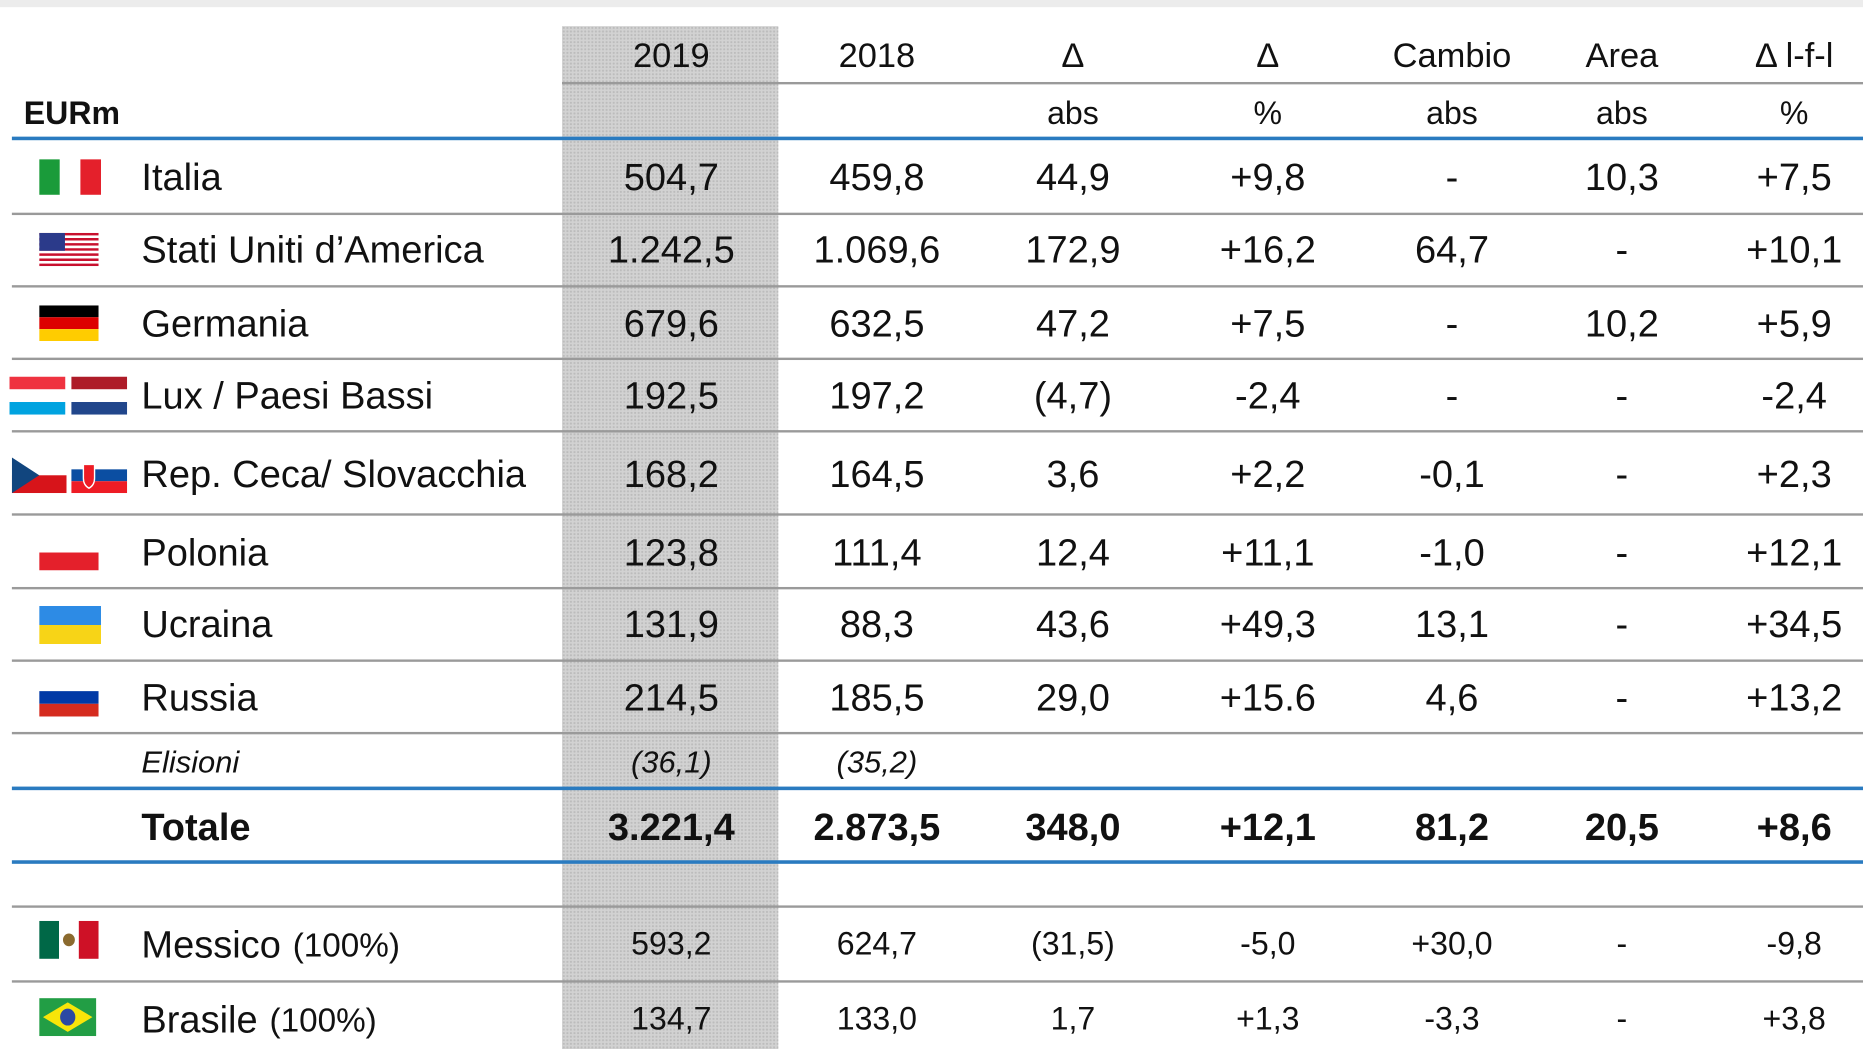 The height and width of the screenshot is (1049, 1863). I want to click on cell-value: -1,0, so click(1452, 552).